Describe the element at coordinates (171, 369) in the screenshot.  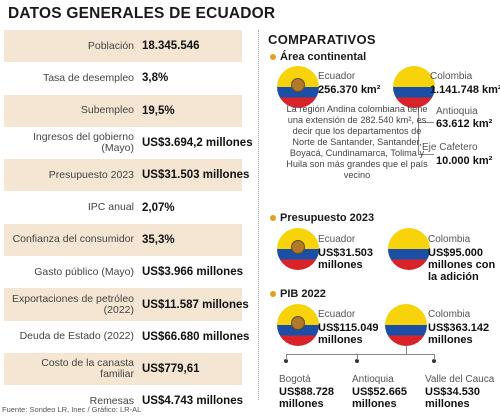
I see `row-value: US$779,61` at that location.